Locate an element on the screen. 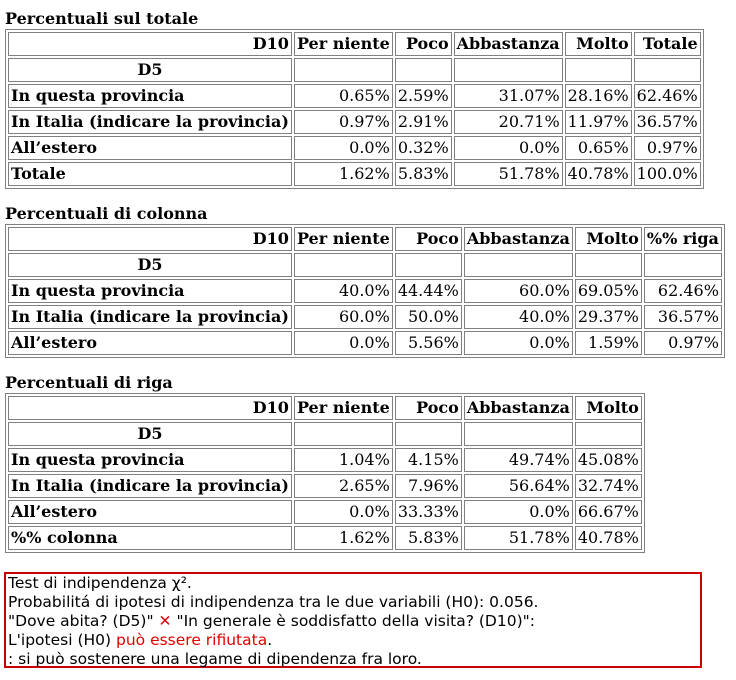  table-cell: 5.83% is located at coordinates (428, 538).